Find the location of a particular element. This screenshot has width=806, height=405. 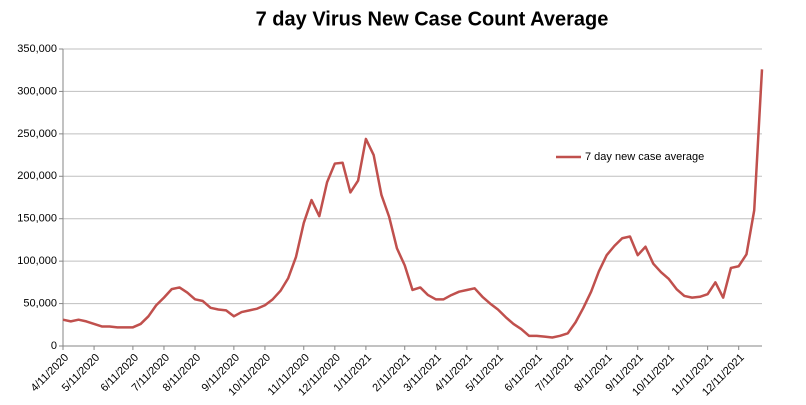

chart-title: 7 day Virus New Case Count Average is located at coordinates (432, 19).